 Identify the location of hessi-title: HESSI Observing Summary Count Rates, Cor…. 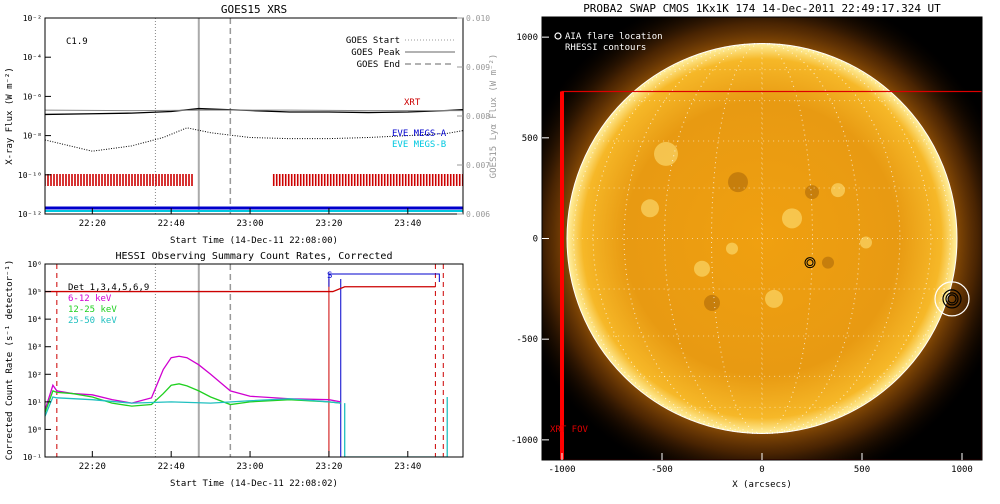
(254, 256).